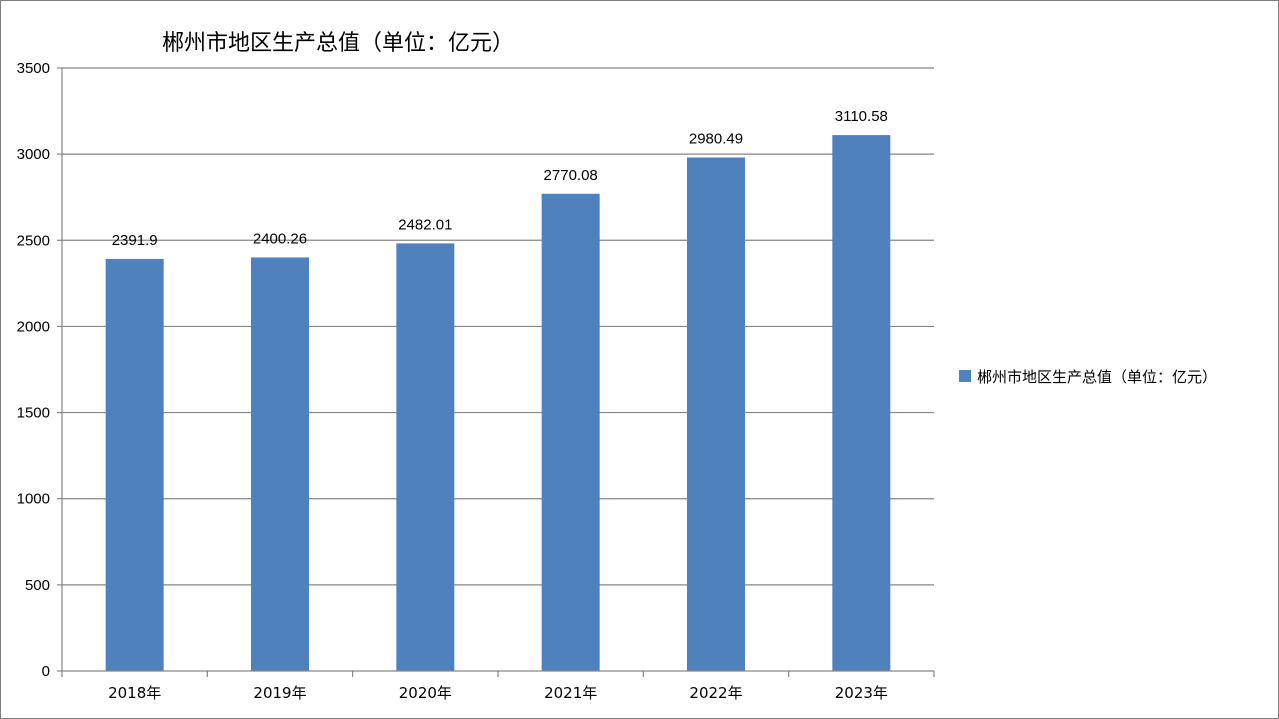 The image size is (1279, 719). Describe the element at coordinates (498, 686) in the screenshot. I see `x-axis: 2018年 2019年 2020年 2021年 2022年 2023年` at that location.